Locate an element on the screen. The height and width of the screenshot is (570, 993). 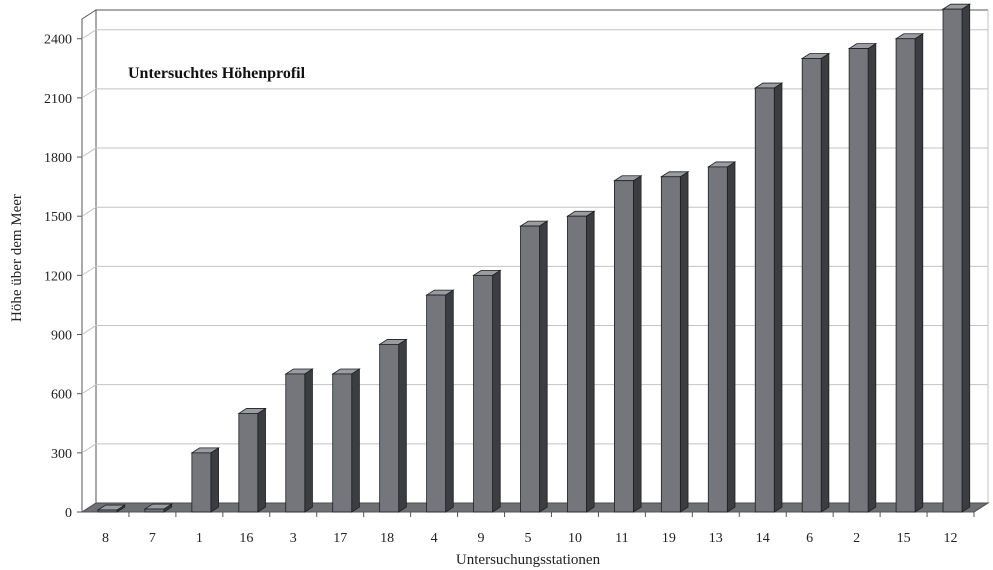
x-tick-label: 4 is located at coordinates (434, 538).